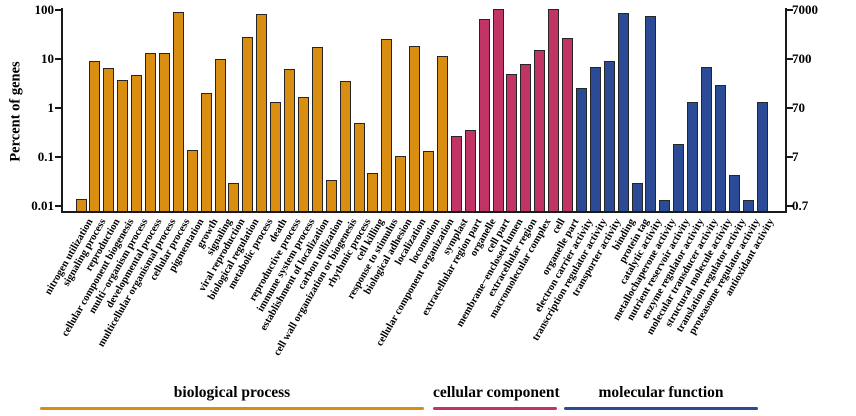 The image size is (856, 416). Describe the element at coordinates (47, 58) in the screenshot. I see `left-tick-label: 10` at that location.